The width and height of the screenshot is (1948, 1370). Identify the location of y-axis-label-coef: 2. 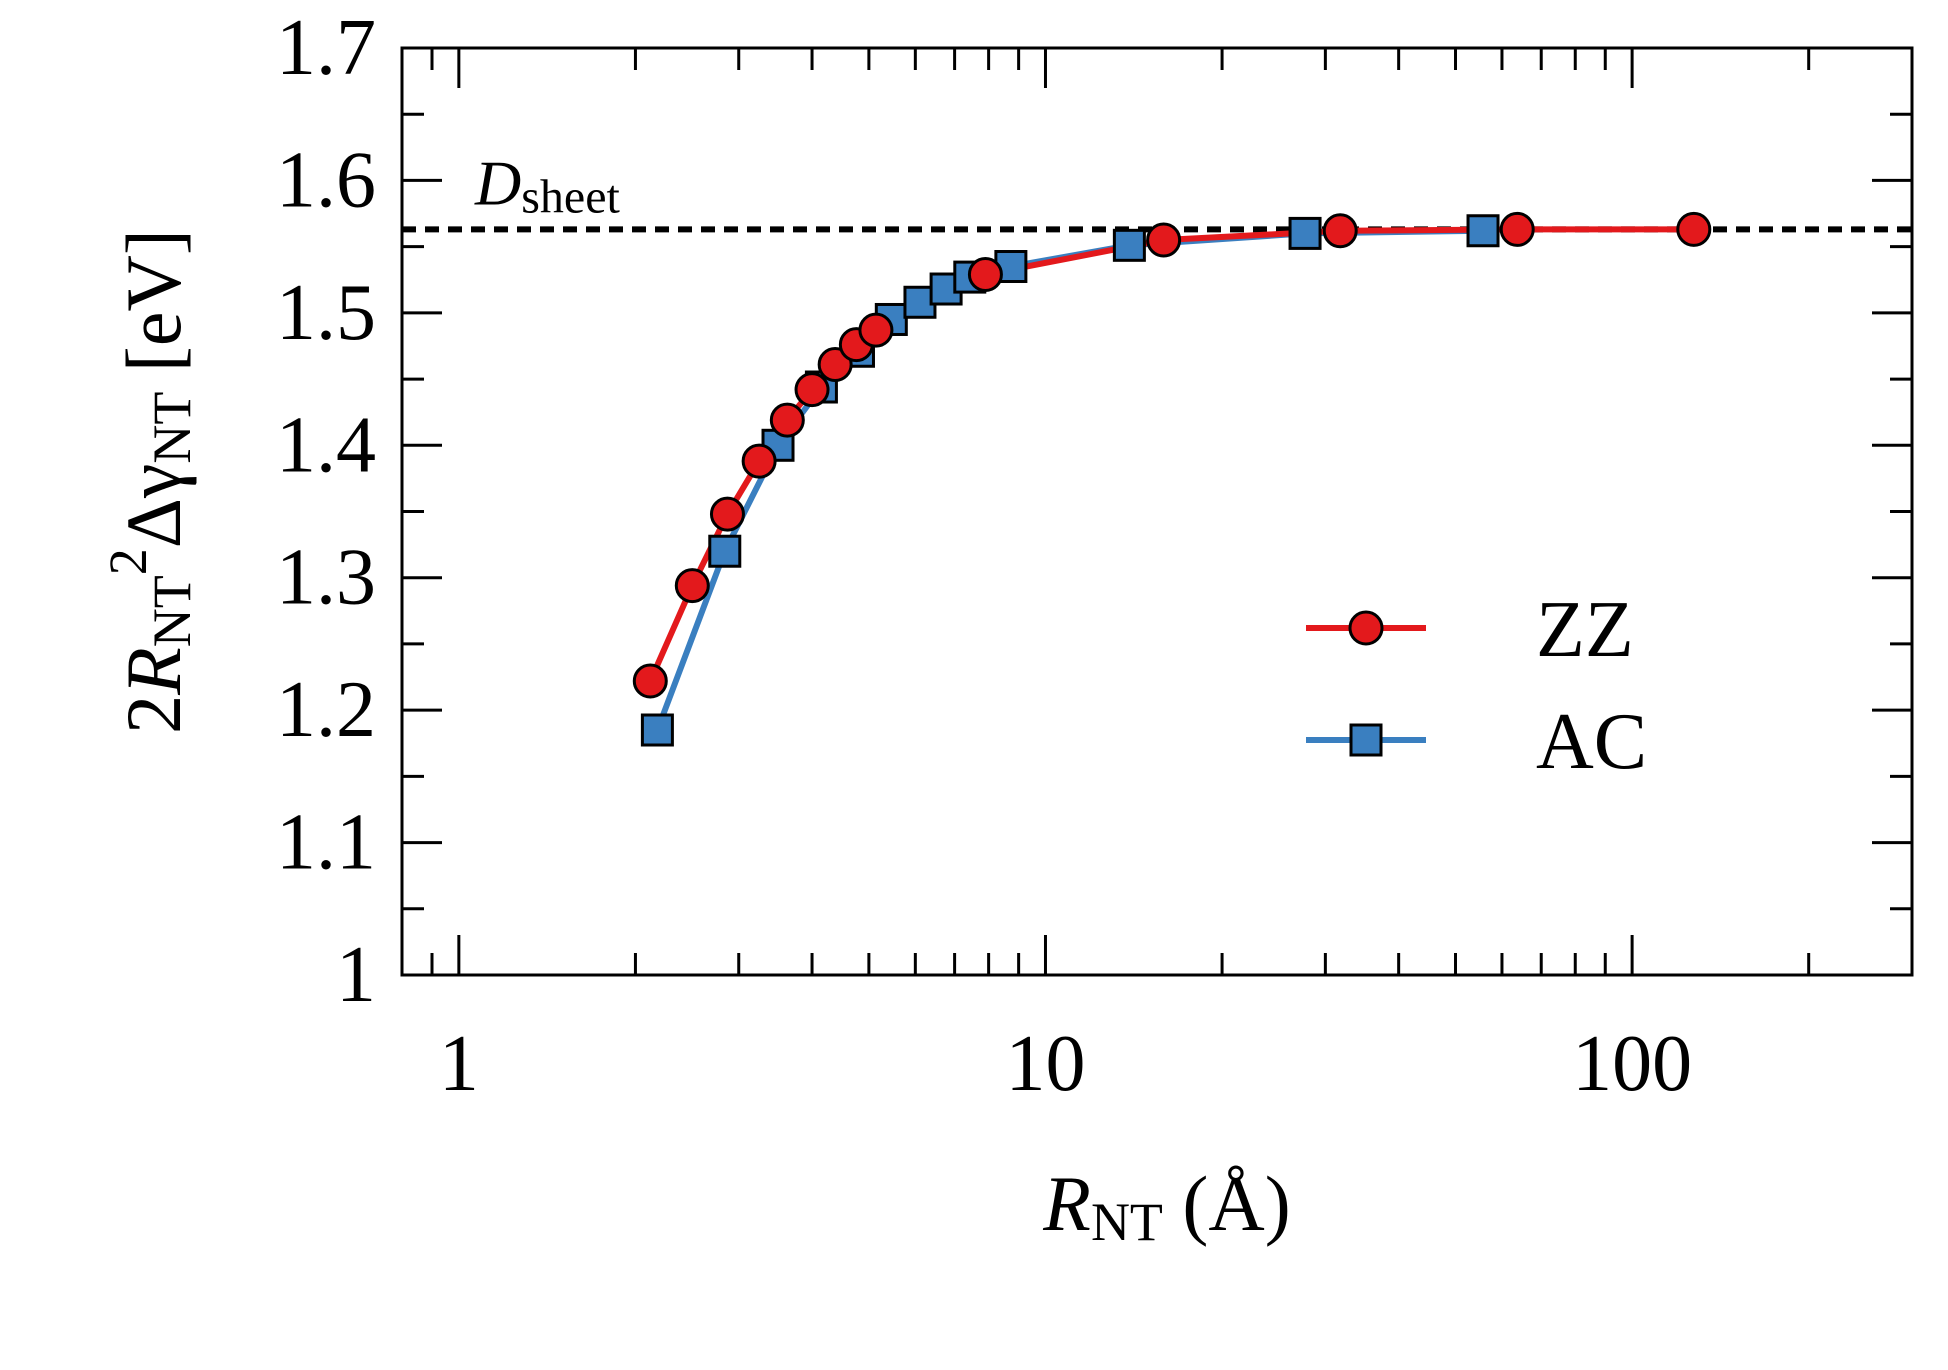
(153, 714).